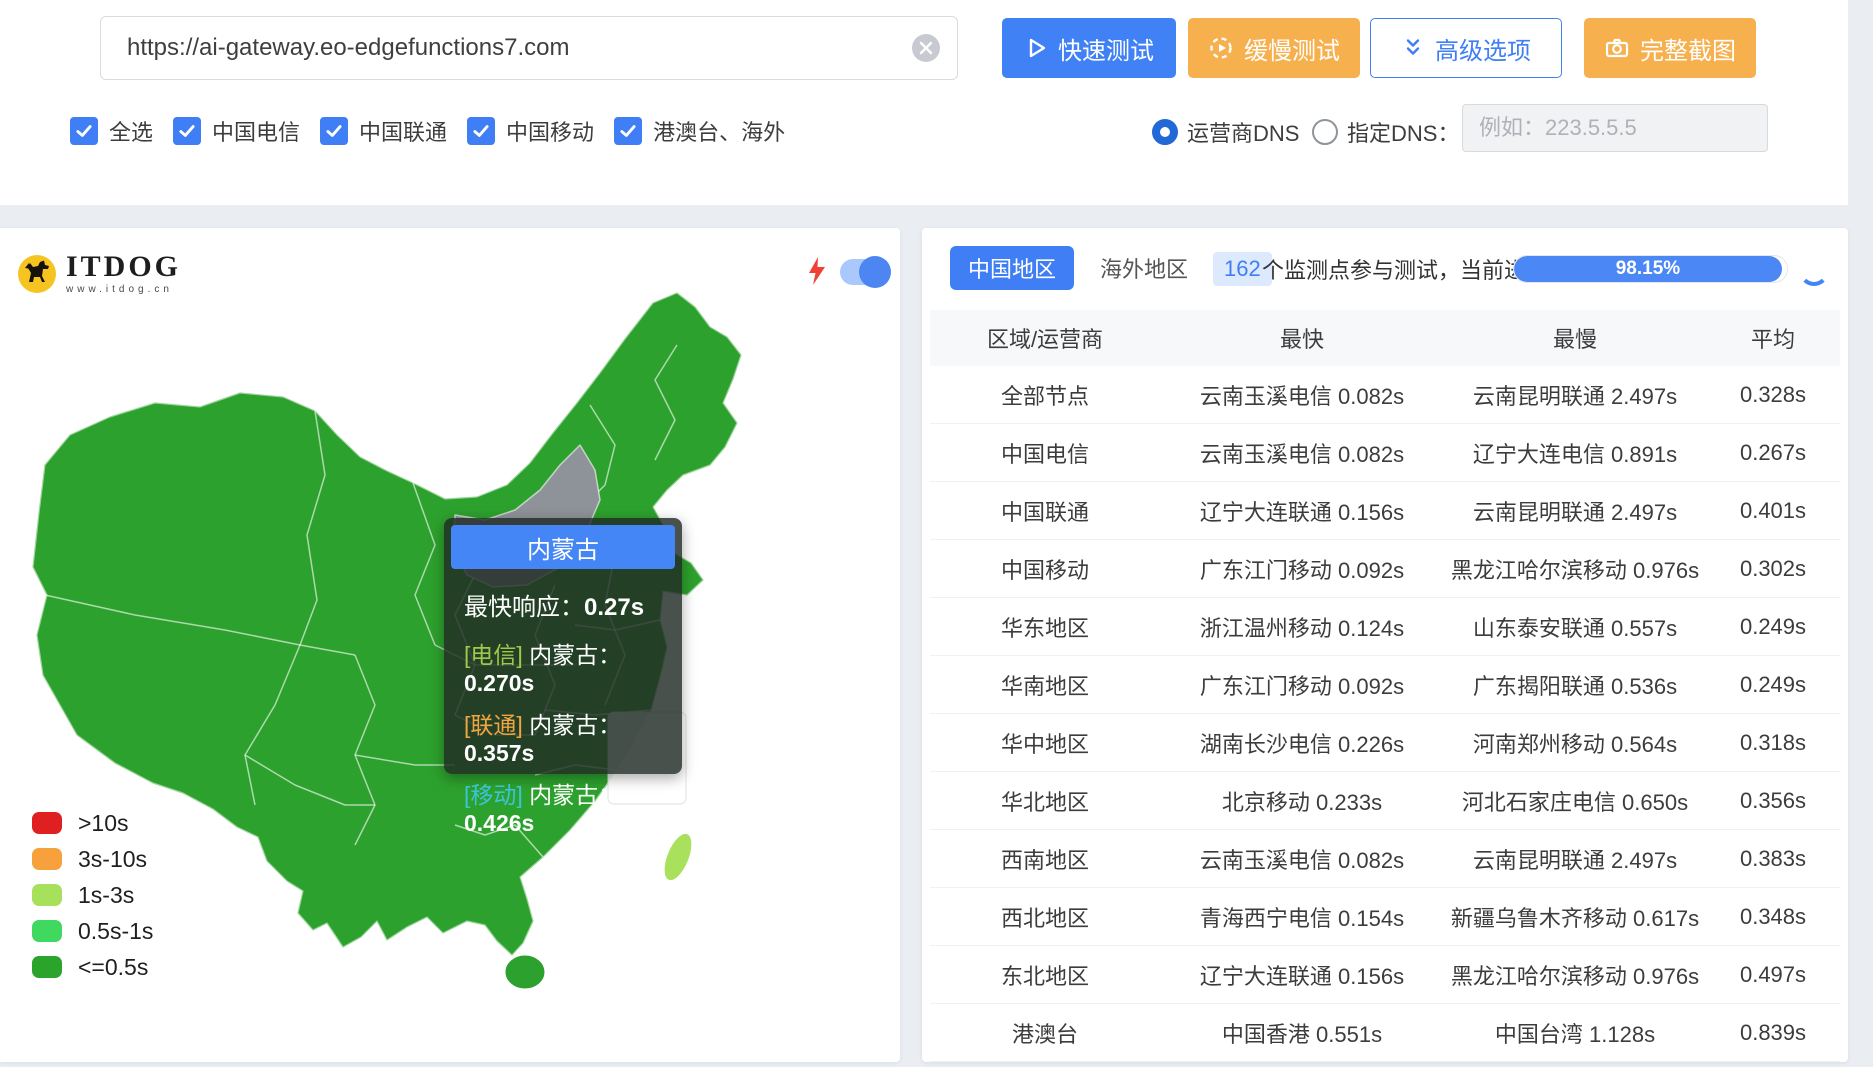 Image resolution: width=1873 pixels, height=1067 pixels. I want to click on legend-item-3: 0.5s-1s, so click(92, 931).